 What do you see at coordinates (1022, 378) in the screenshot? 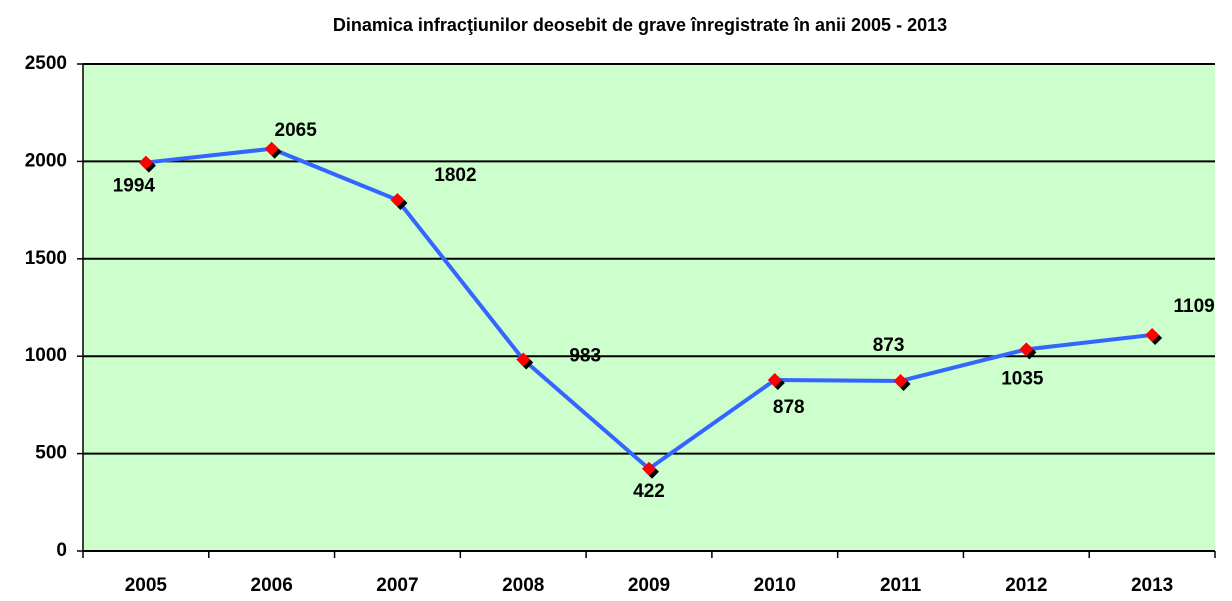
I see `data-label: 1035` at bounding box center [1022, 378].